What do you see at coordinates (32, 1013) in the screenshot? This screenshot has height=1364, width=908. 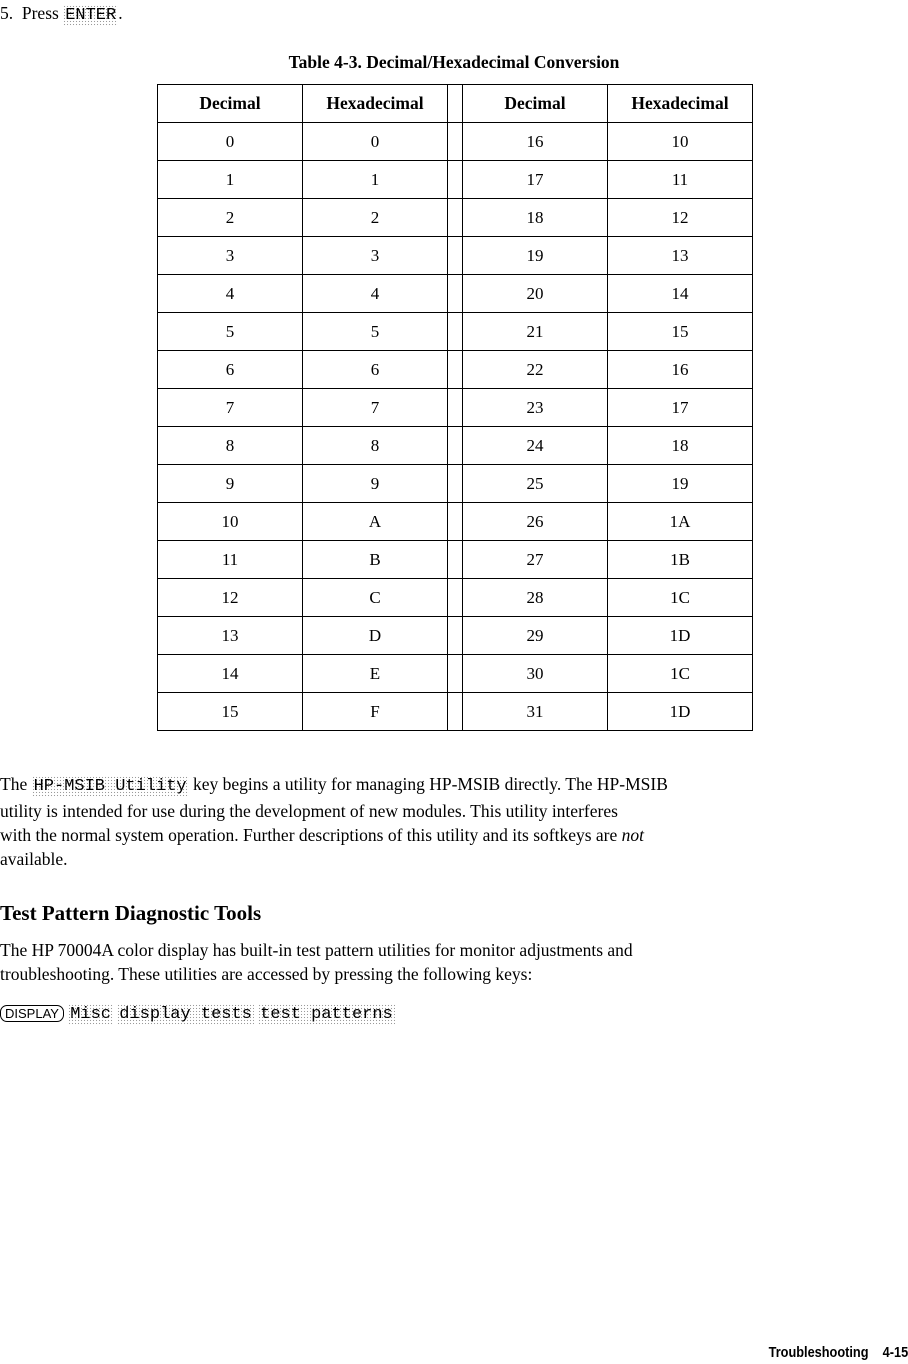 I see `display-hardkey: DISPLAY` at bounding box center [32, 1013].